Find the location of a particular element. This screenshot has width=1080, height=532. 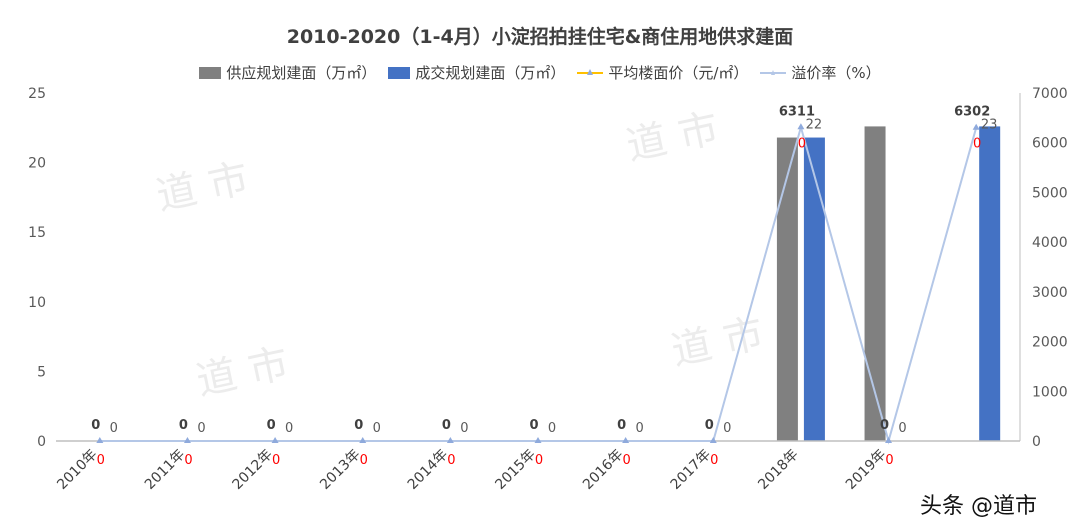

chart-legend: 供应规划建面（万㎡） 成交规划建面（万㎡） 平均楼面价（元/㎡） 溢价率（%） is located at coordinates (540, 72).